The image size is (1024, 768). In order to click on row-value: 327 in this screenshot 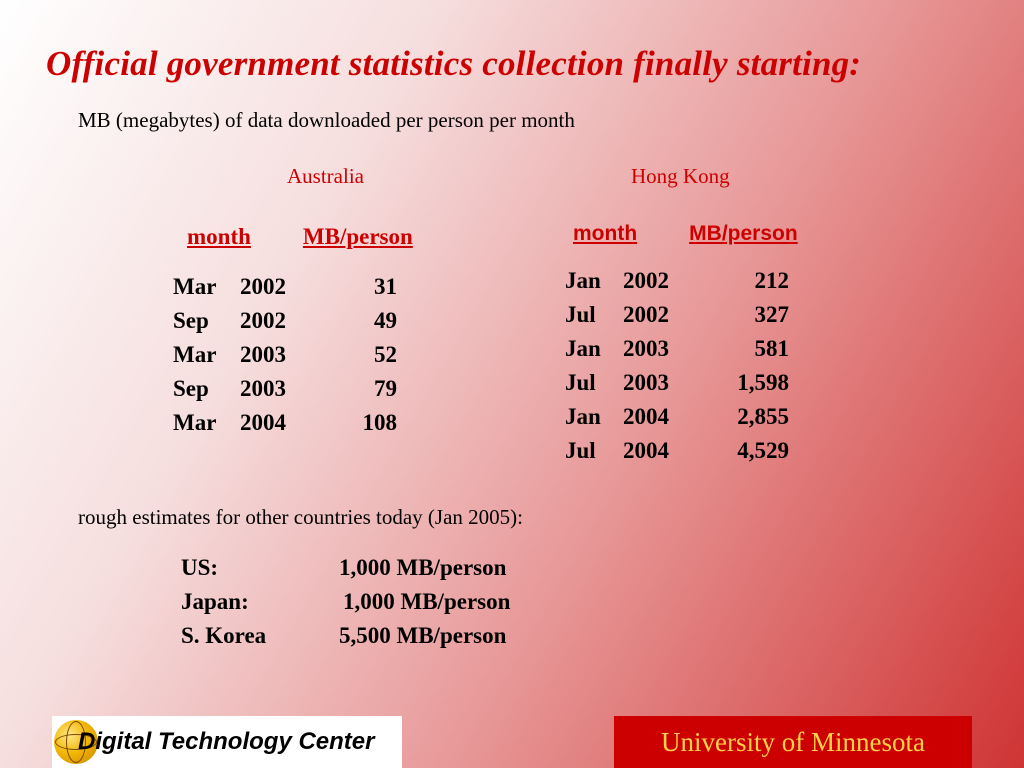, I will do `click(772, 314)`.